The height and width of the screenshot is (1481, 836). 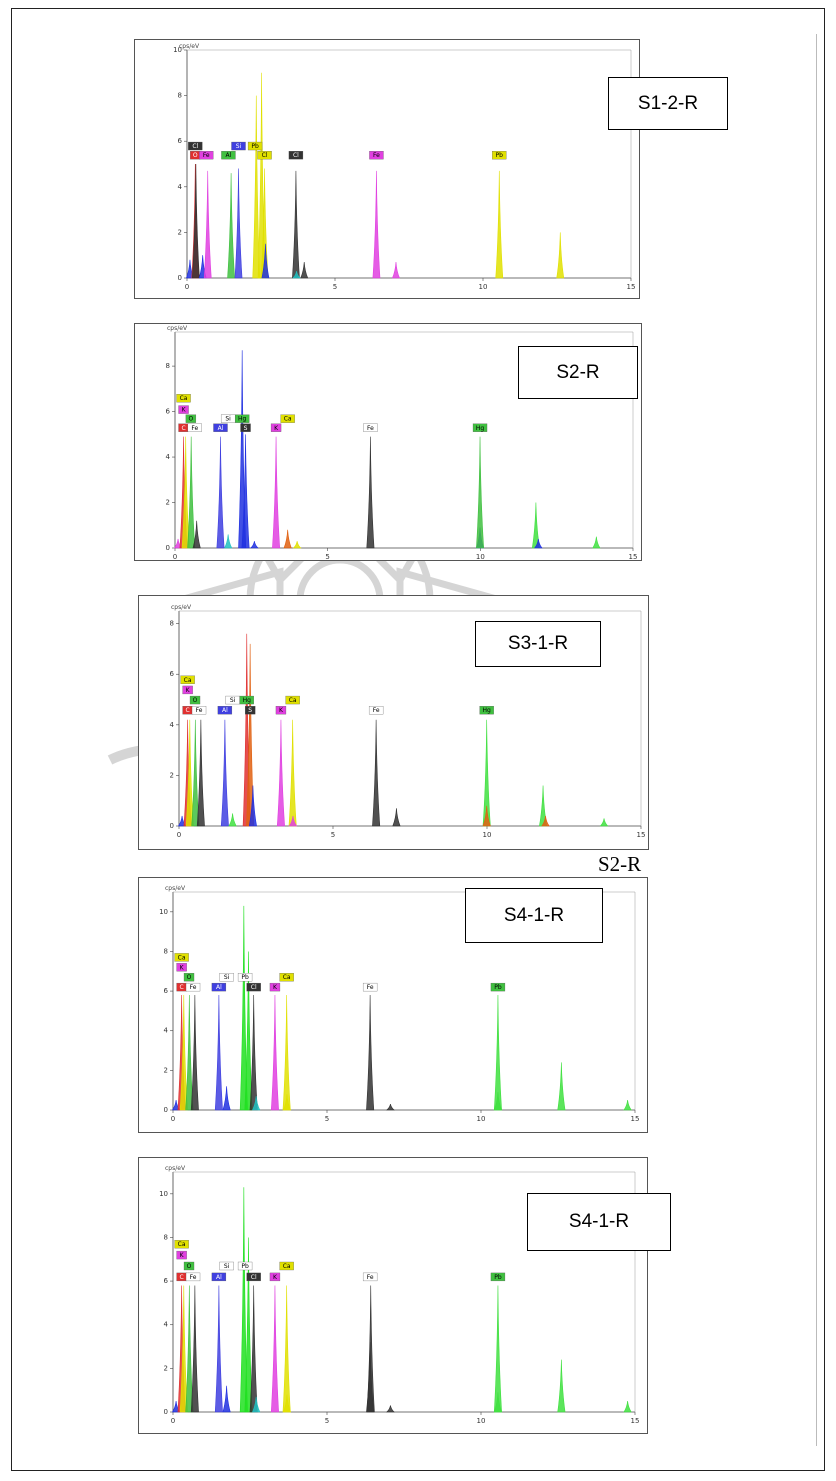 I want to click on x-tick-label: 5, so click(x=335, y=287).